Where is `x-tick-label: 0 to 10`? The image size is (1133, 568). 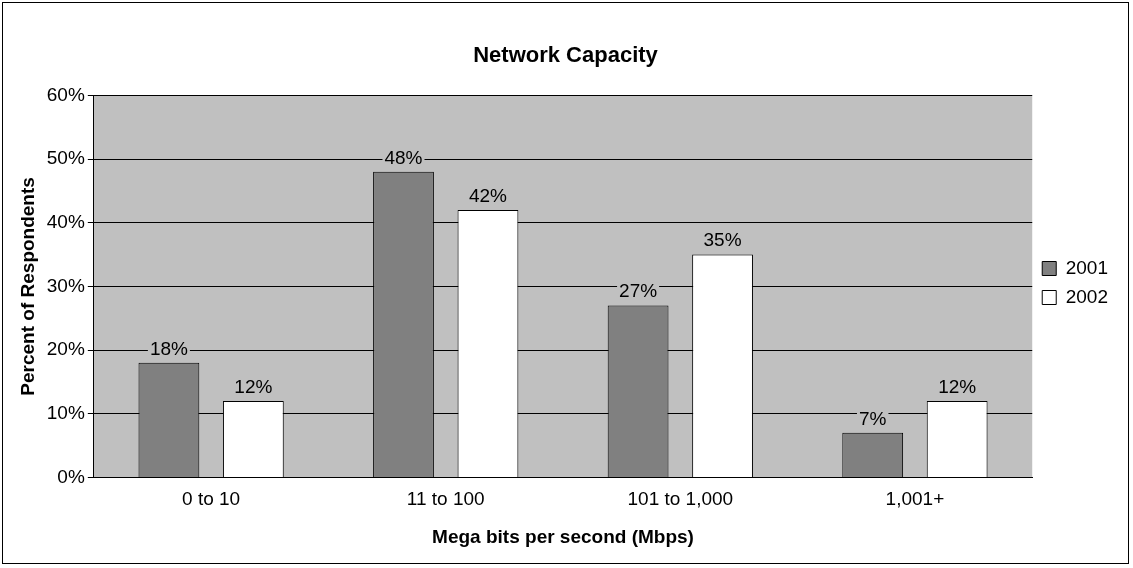 x-tick-label: 0 to 10 is located at coordinates (211, 499).